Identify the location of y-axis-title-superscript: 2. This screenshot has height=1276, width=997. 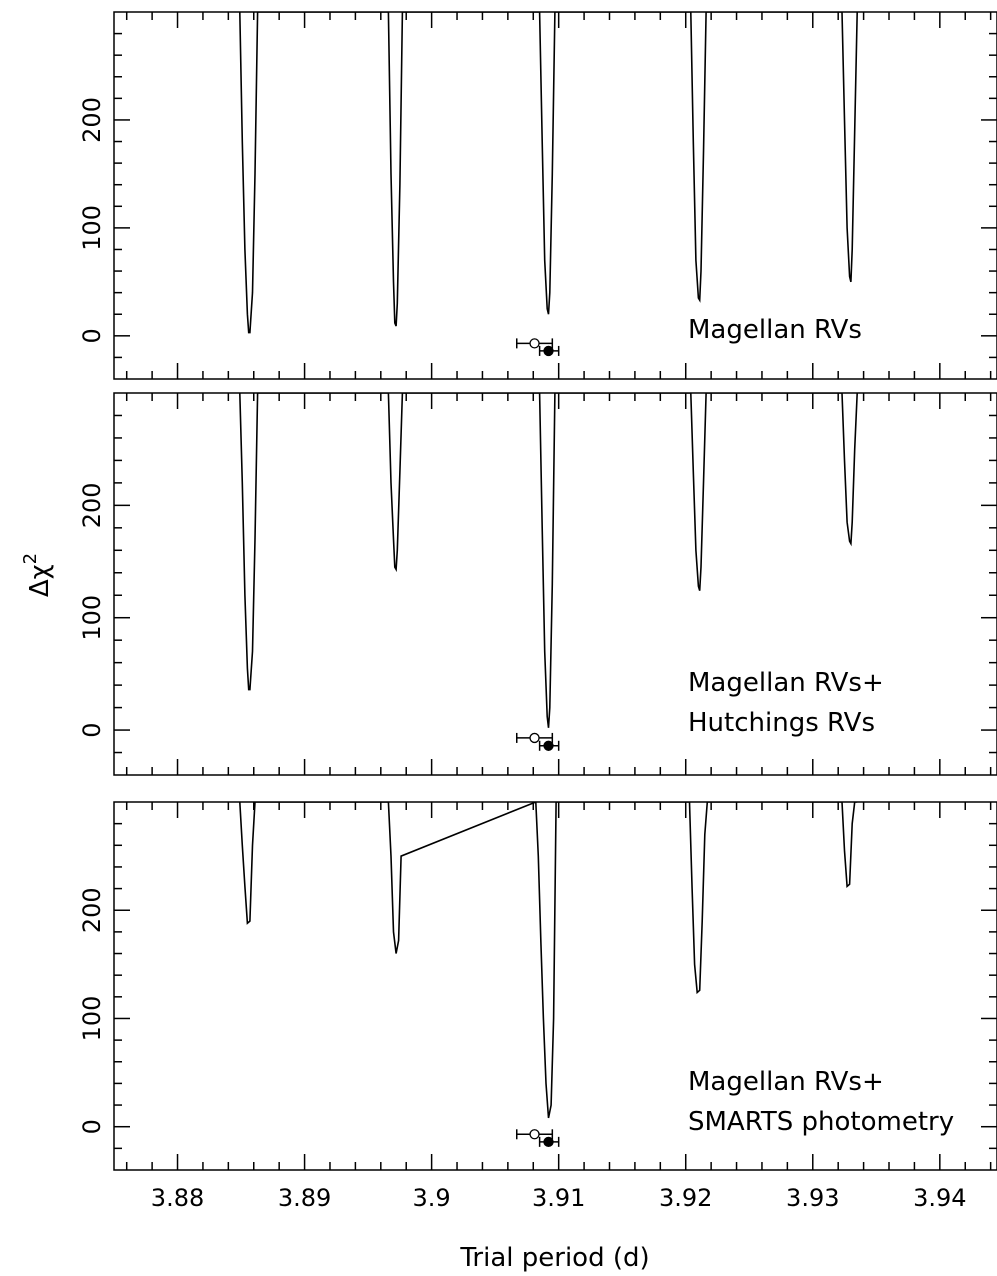
(30, 558).